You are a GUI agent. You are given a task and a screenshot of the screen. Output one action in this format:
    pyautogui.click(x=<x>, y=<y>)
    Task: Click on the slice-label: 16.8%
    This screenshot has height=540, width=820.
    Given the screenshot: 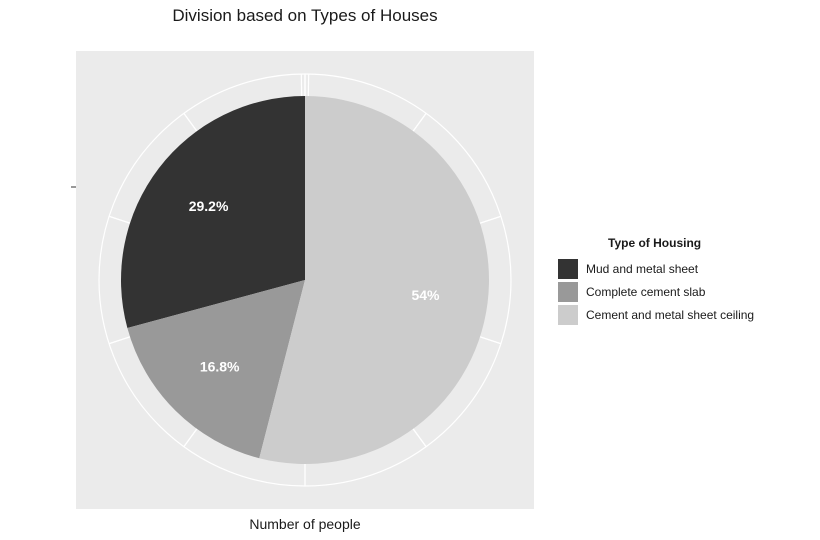 What is the action you would take?
    pyautogui.click(x=220, y=366)
    